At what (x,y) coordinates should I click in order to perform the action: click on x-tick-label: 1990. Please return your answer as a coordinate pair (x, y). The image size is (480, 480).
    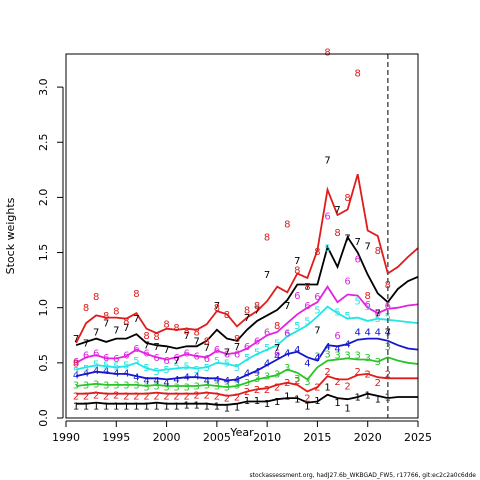
    Looking at the image, I should click on (66, 437).